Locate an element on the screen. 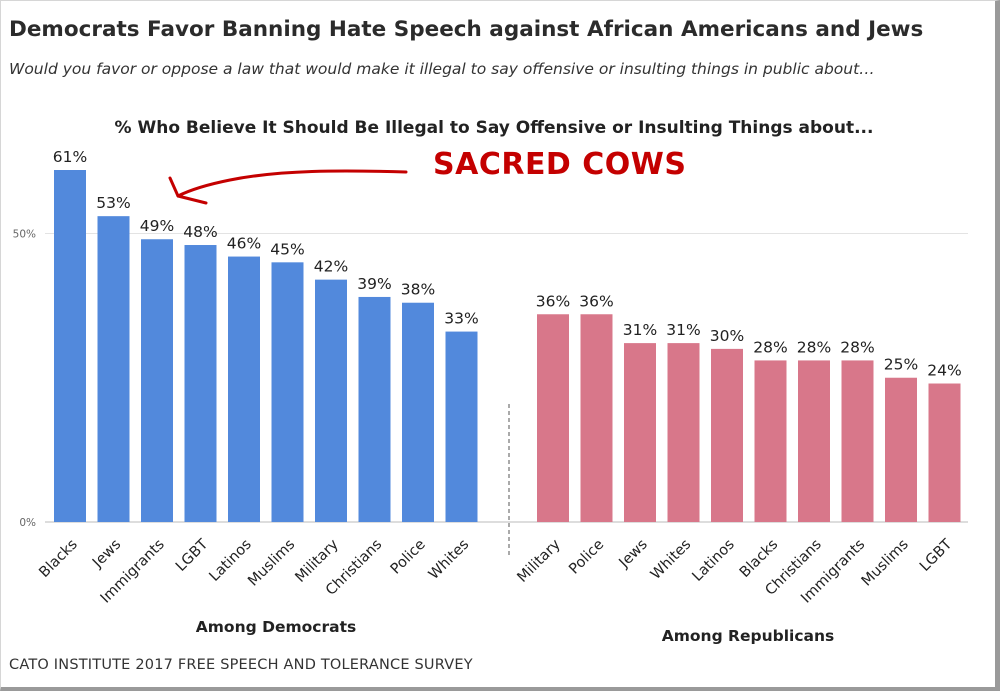 Image resolution: width=1000 pixels, height=693 pixels. data-label: 48% is located at coordinates (200, 232).